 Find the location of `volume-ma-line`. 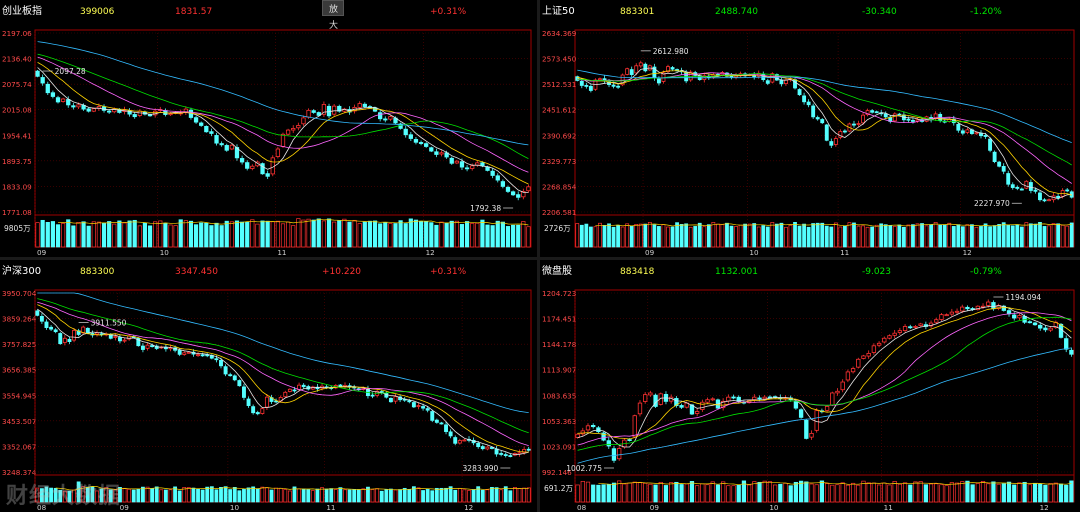

volume-ma-line is located at coordinates (833, 225).